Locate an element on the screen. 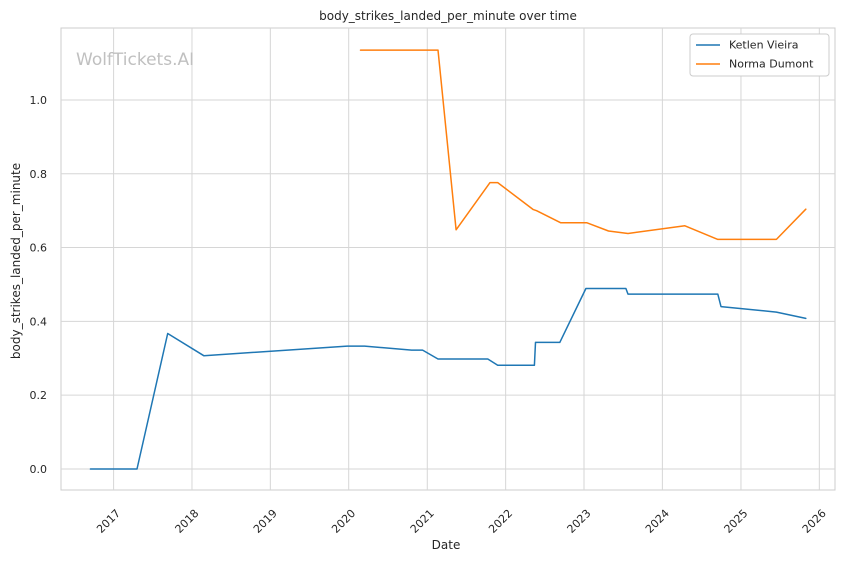 Image resolution: width=844 pixels, height=561 pixels. x-tick-label: 2022 is located at coordinates (500, 521).